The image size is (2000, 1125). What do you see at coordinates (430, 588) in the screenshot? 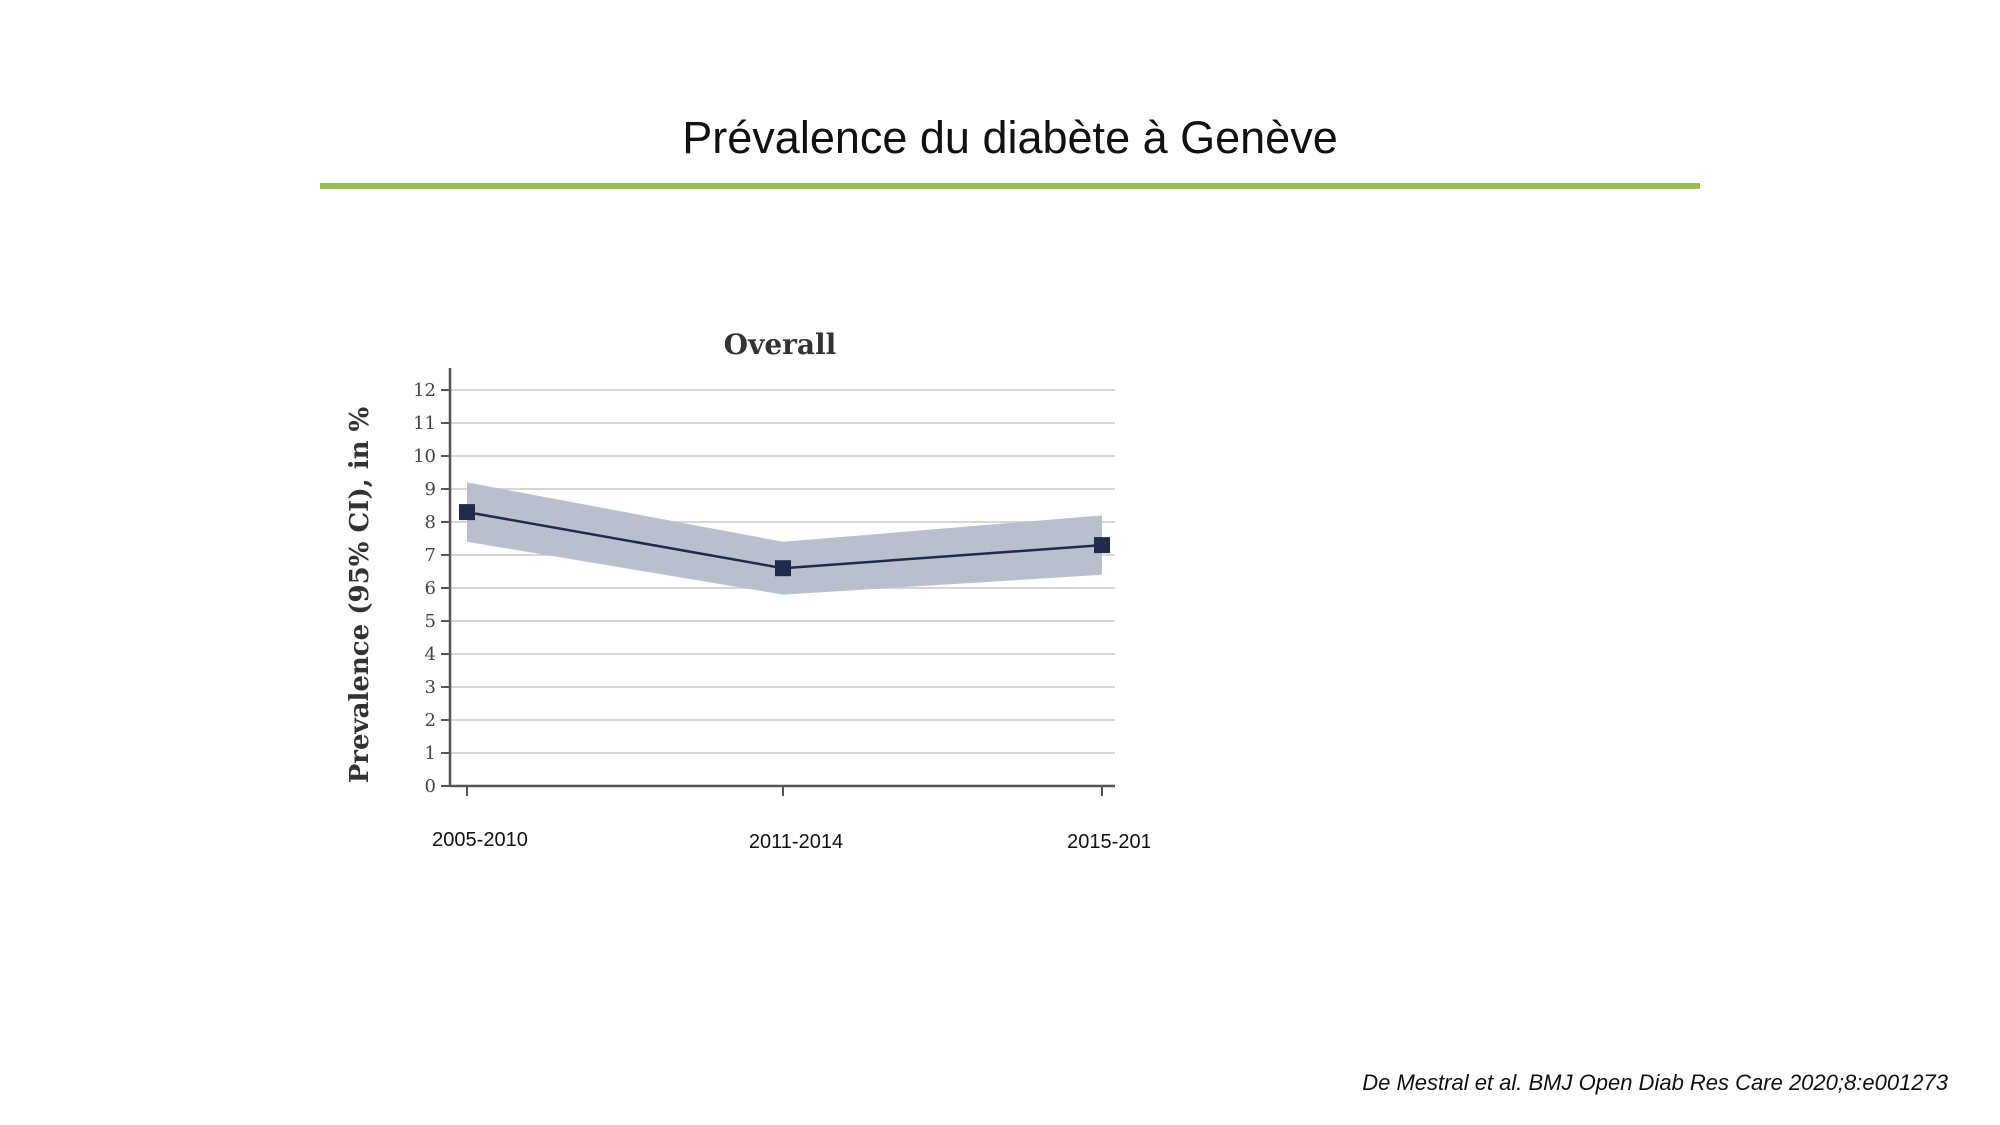
I see `y-tick-label: 6` at bounding box center [430, 588].